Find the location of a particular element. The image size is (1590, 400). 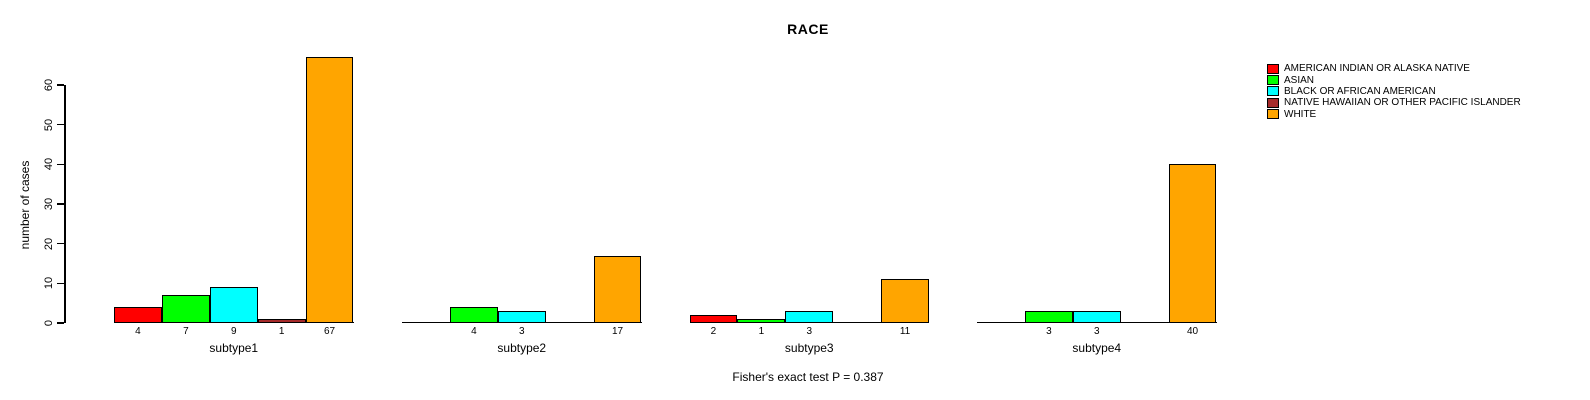

stat-test-caption: Fisher's exact test P = 0.387 is located at coordinates (808, 377).